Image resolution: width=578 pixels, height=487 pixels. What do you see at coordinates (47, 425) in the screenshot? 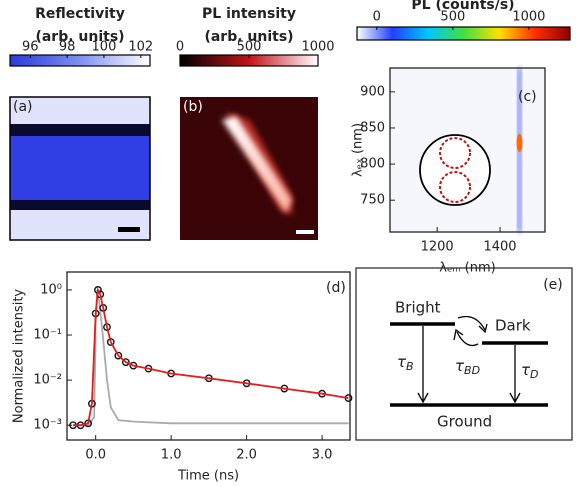
I see `y-tick-label: 10⁻³` at bounding box center [47, 425].